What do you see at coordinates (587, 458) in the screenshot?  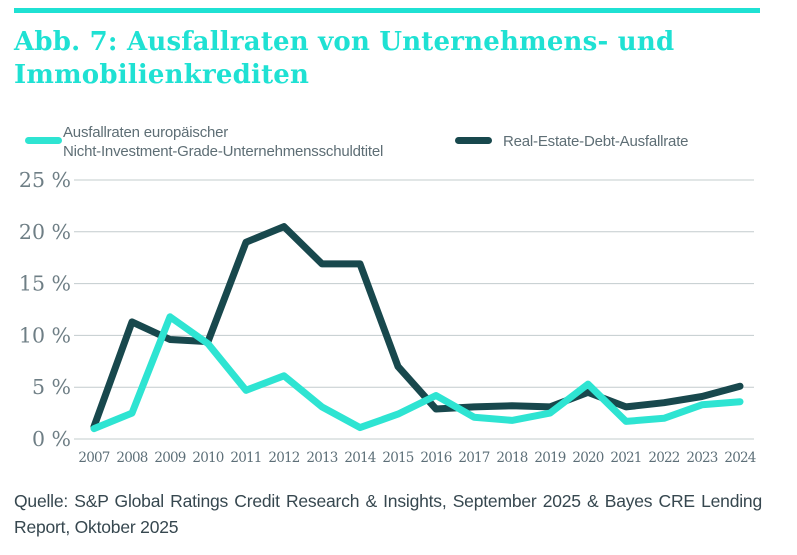 I see `x-axis-label-2020: 2020` at bounding box center [587, 458].